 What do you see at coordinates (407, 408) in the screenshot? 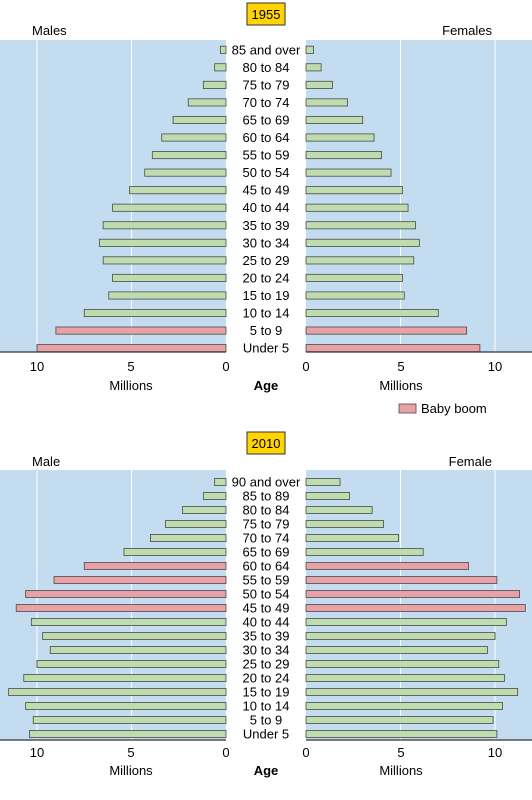
I see `legend-swatch-baby-boom` at bounding box center [407, 408].